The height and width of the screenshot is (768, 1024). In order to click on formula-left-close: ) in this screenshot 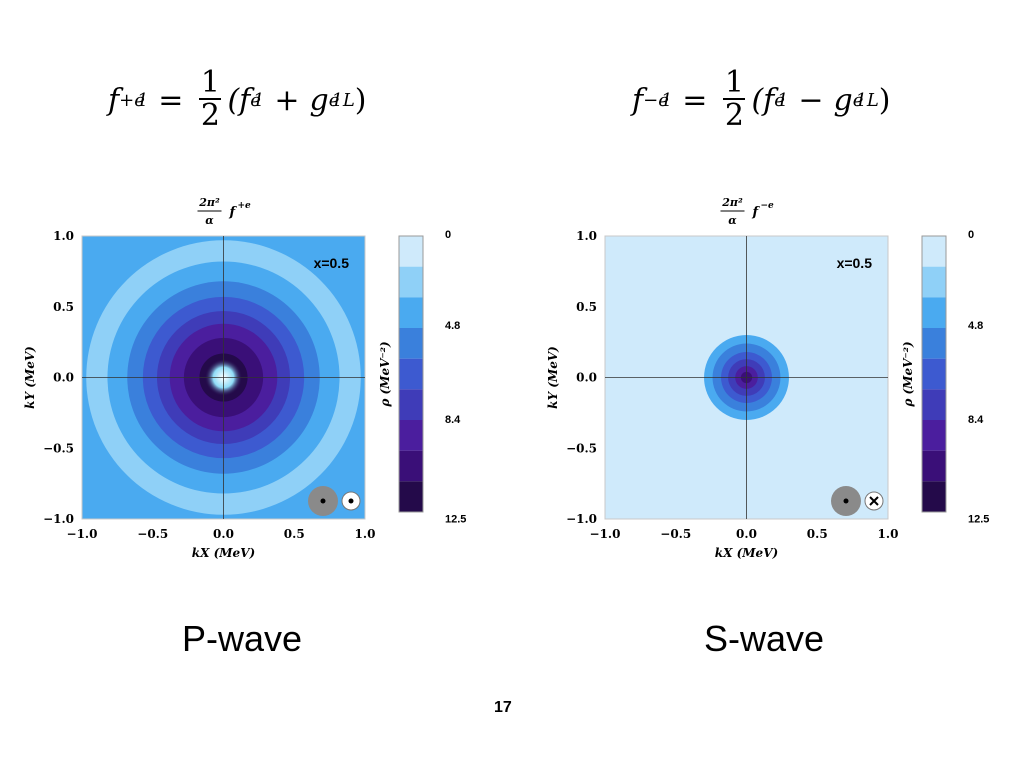, I will do `click(360, 100)`.